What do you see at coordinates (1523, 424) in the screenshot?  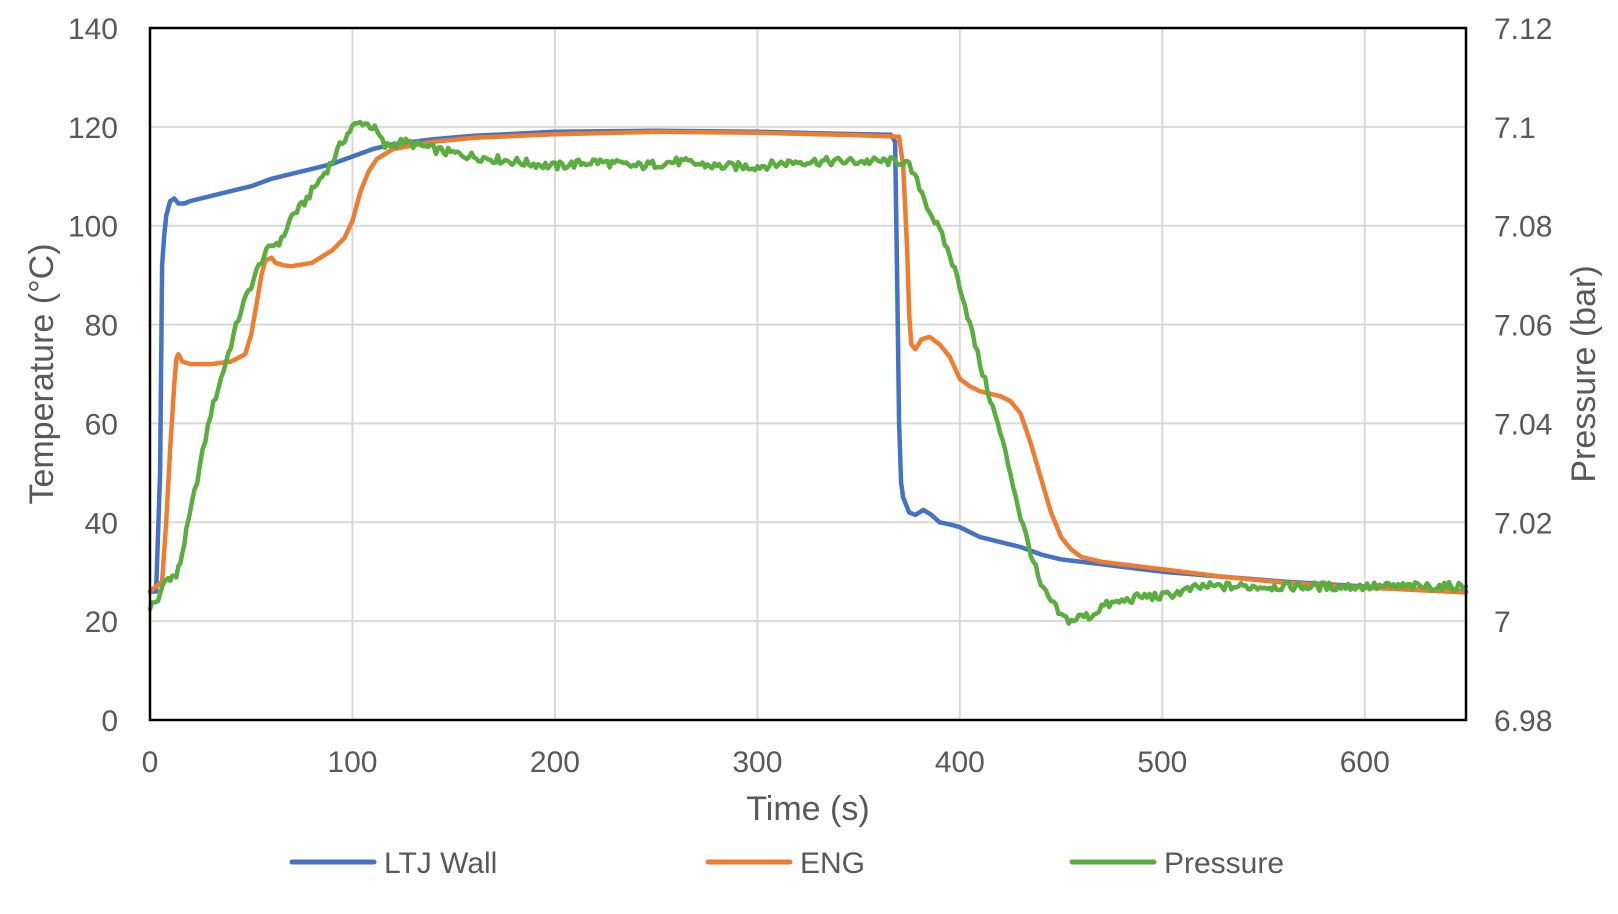 I see `y2-tick-label: 7.04` at bounding box center [1523, 424].